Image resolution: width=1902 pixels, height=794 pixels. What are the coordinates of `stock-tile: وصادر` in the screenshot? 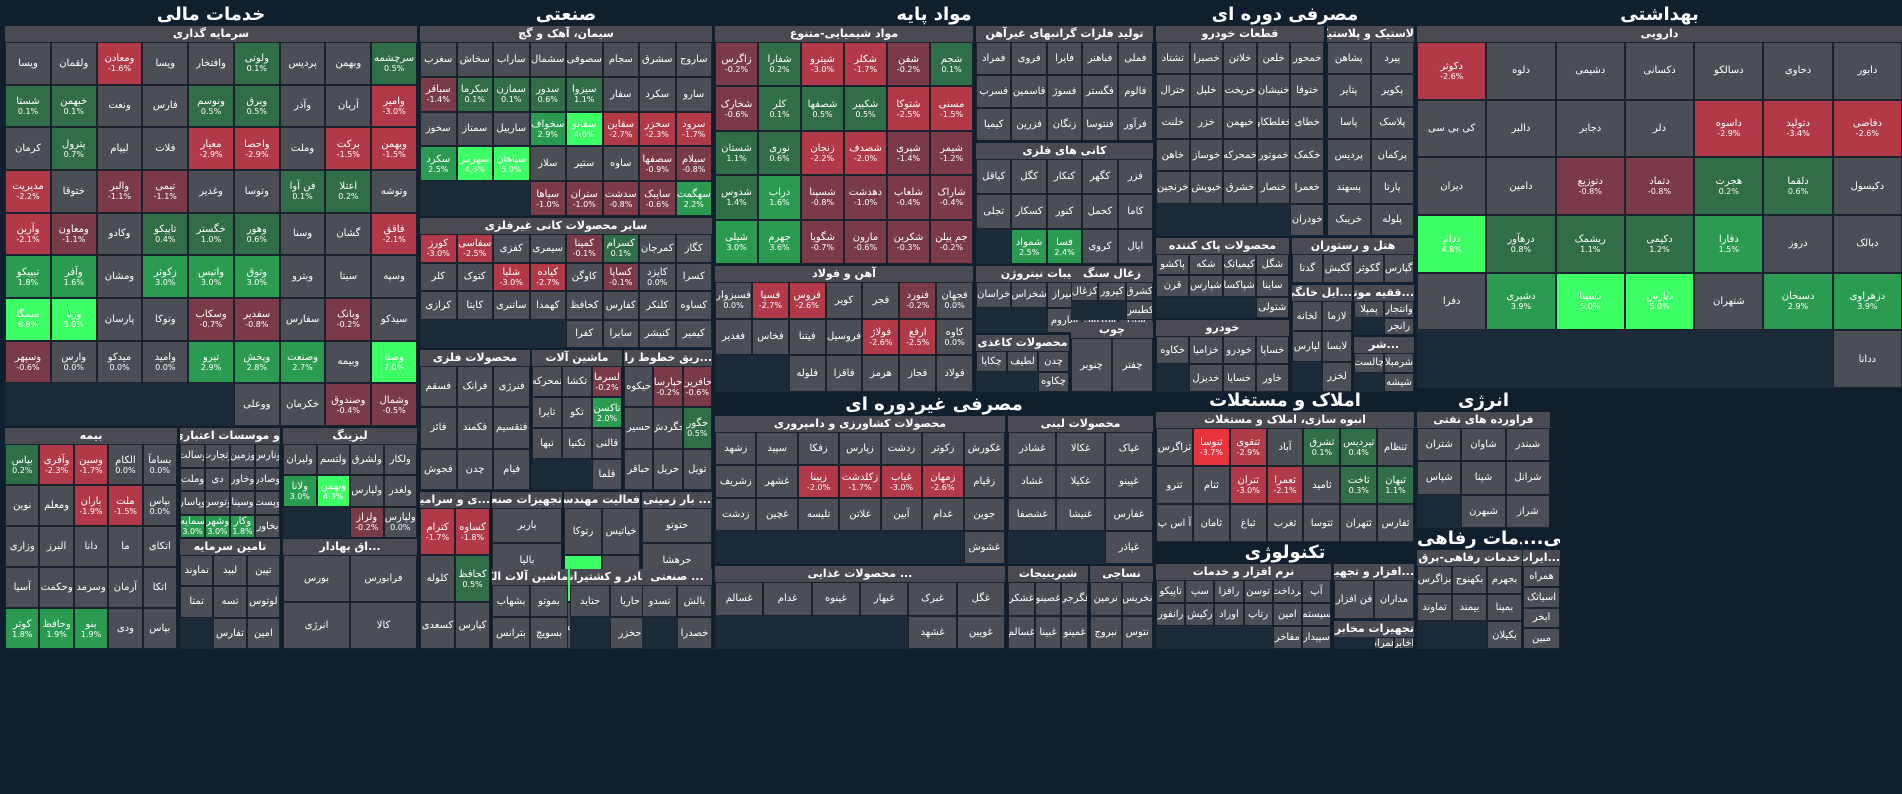 It's located at (267, 479).